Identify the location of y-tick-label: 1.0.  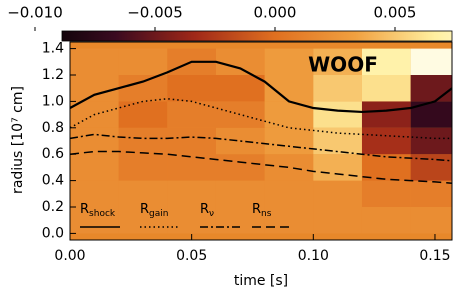
(53, 101).